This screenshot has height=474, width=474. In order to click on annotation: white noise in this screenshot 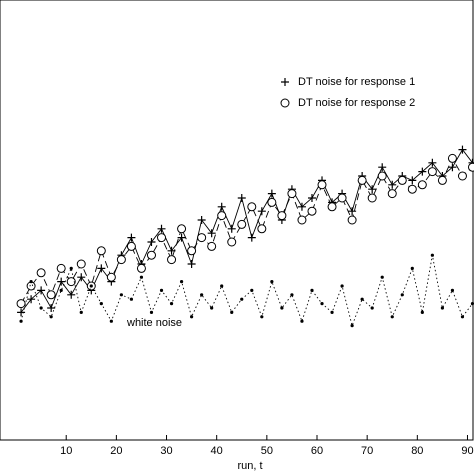, I will do `click(154, 323)`.